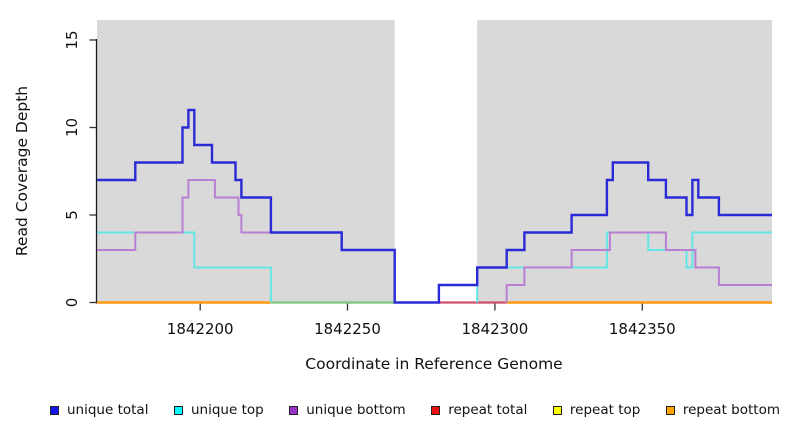 This screenshot has width=792, height=432. What do you see at coordinates (356, 410) in the screenshot?
I see `legend-label: unique bottom` at bounding box center [356, 410].